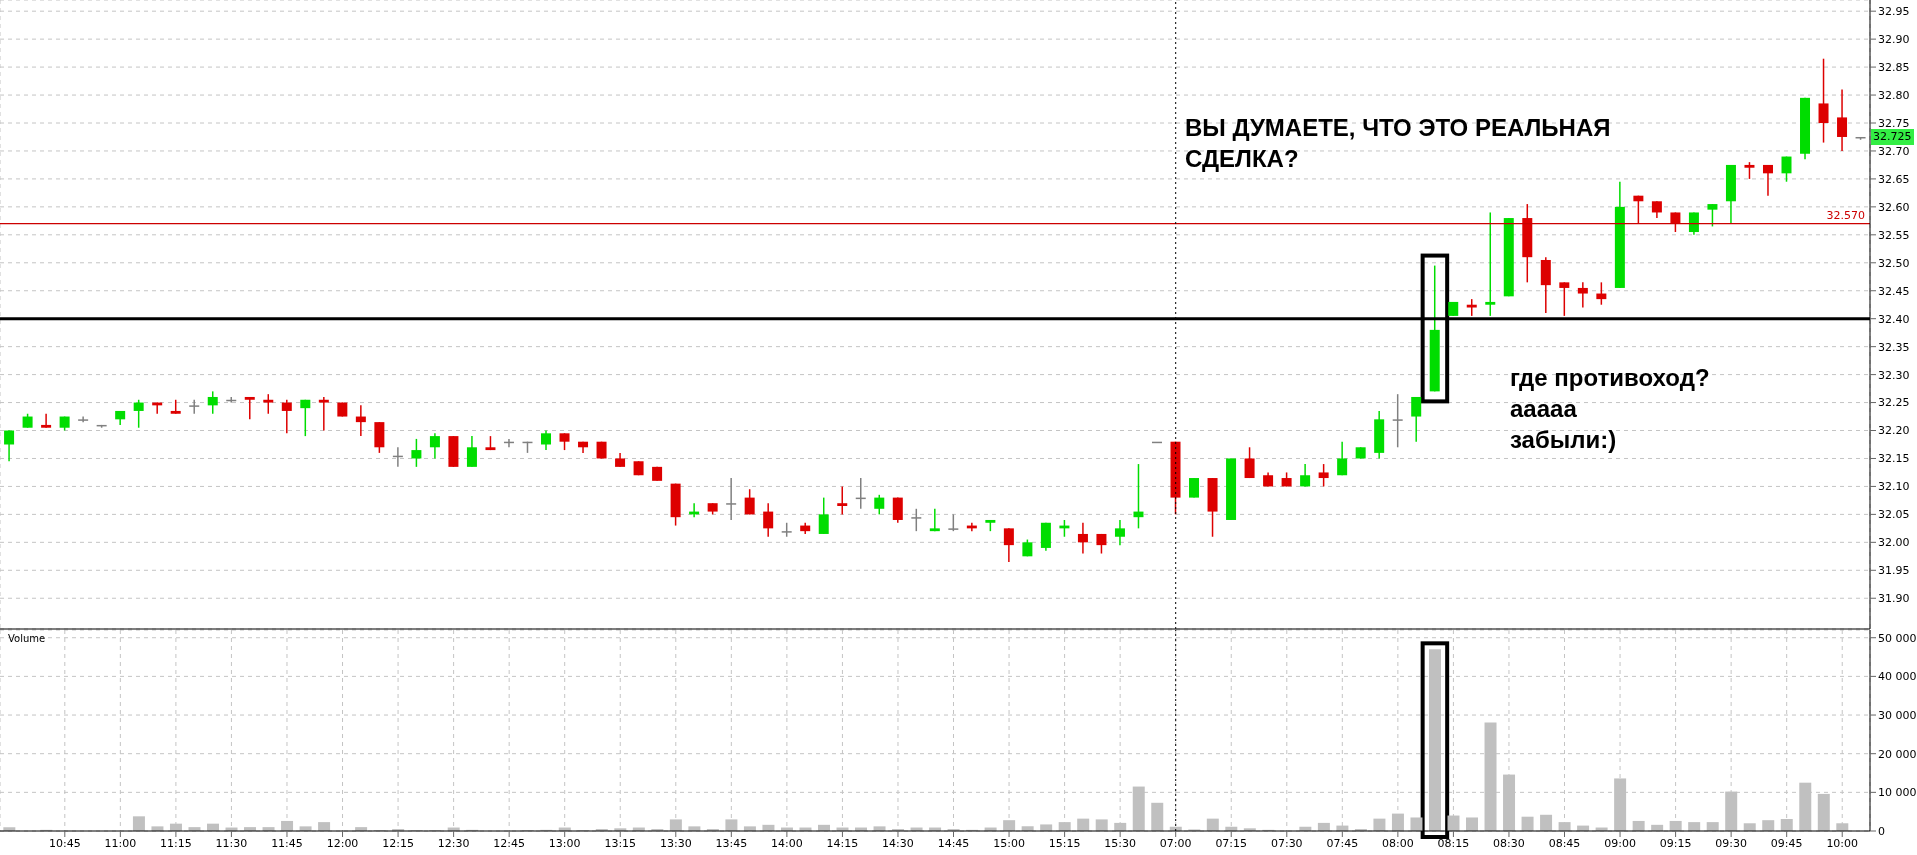 Image resolution: width=1917 pixels, height=855 pixels. Describe the element at coordinates (1894, 487) in the screenshot. I see `y-tick-label: 32.10` at that location.